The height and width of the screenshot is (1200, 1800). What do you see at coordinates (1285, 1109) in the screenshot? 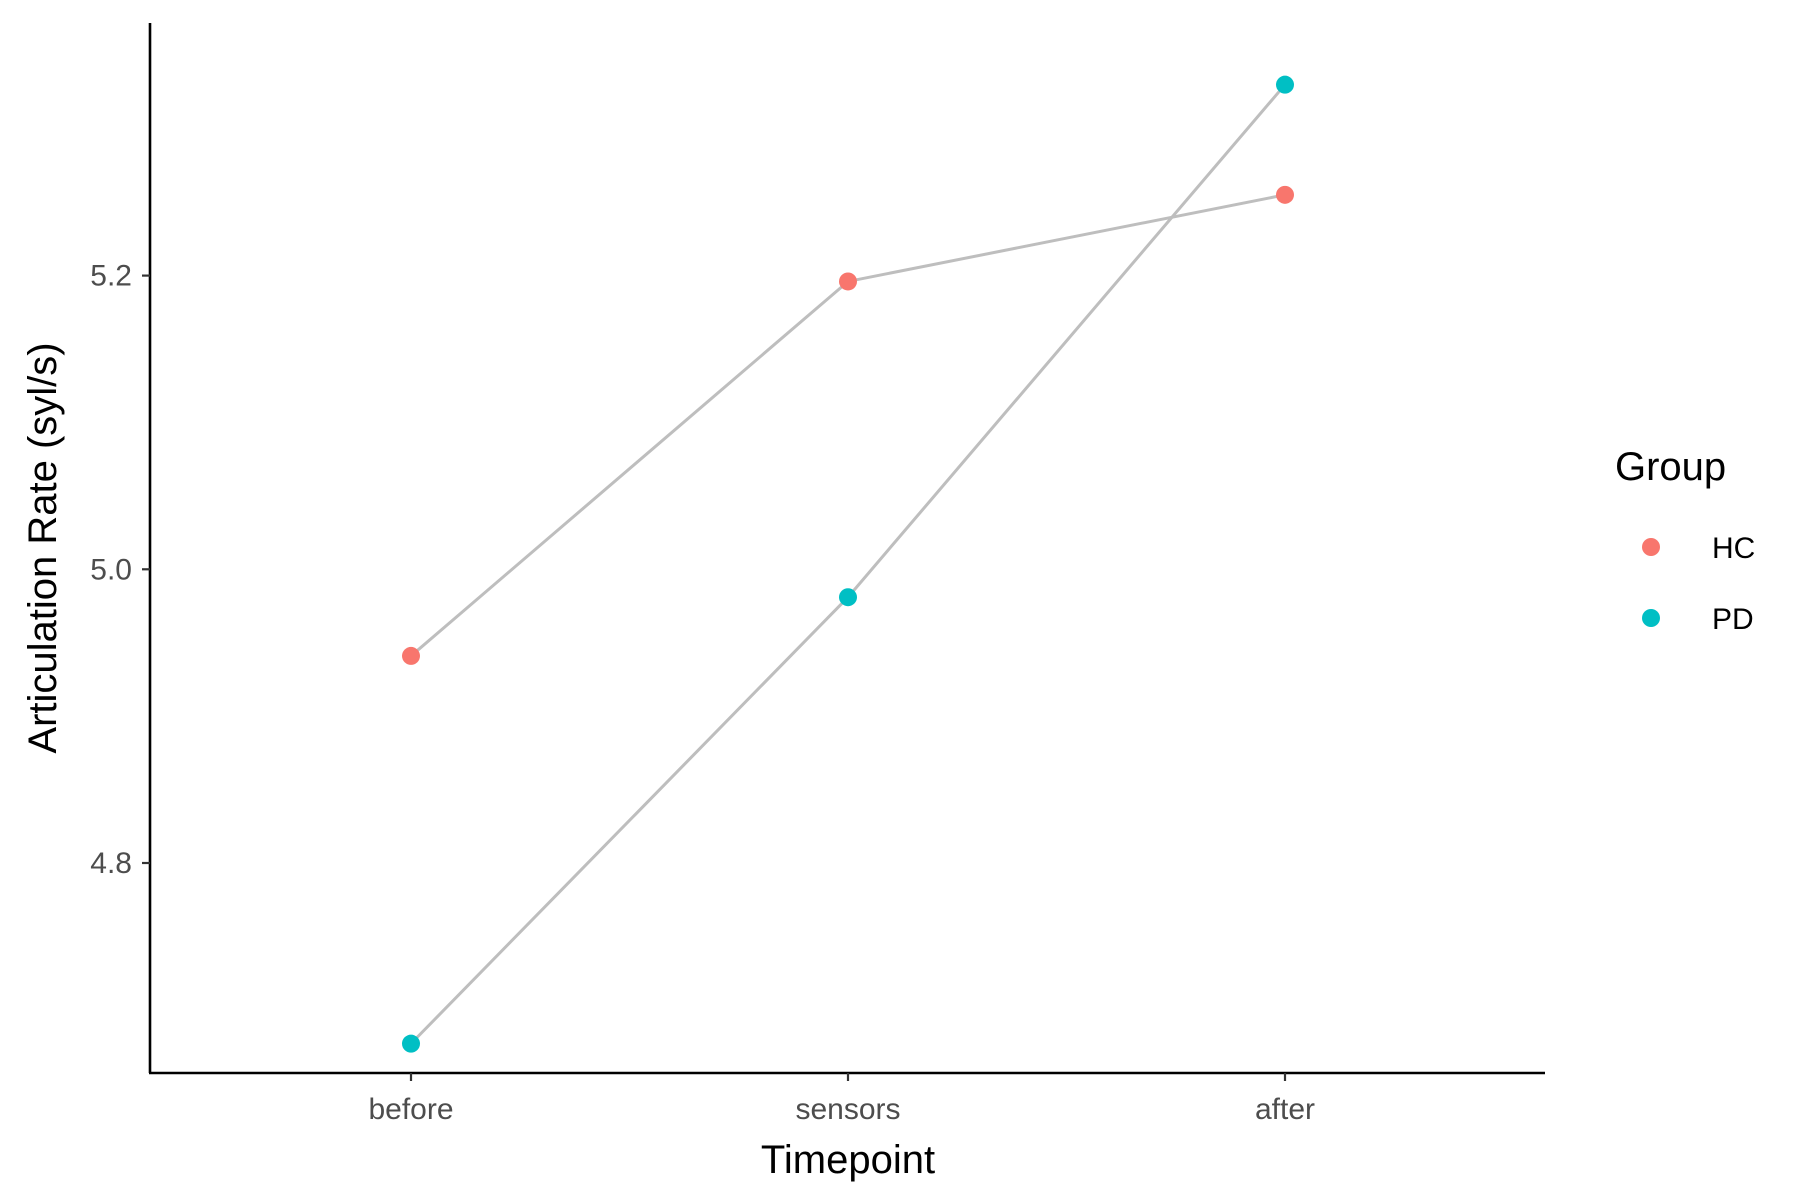
I see `x-tick-label: after` at bounding box center [1285, 1109].